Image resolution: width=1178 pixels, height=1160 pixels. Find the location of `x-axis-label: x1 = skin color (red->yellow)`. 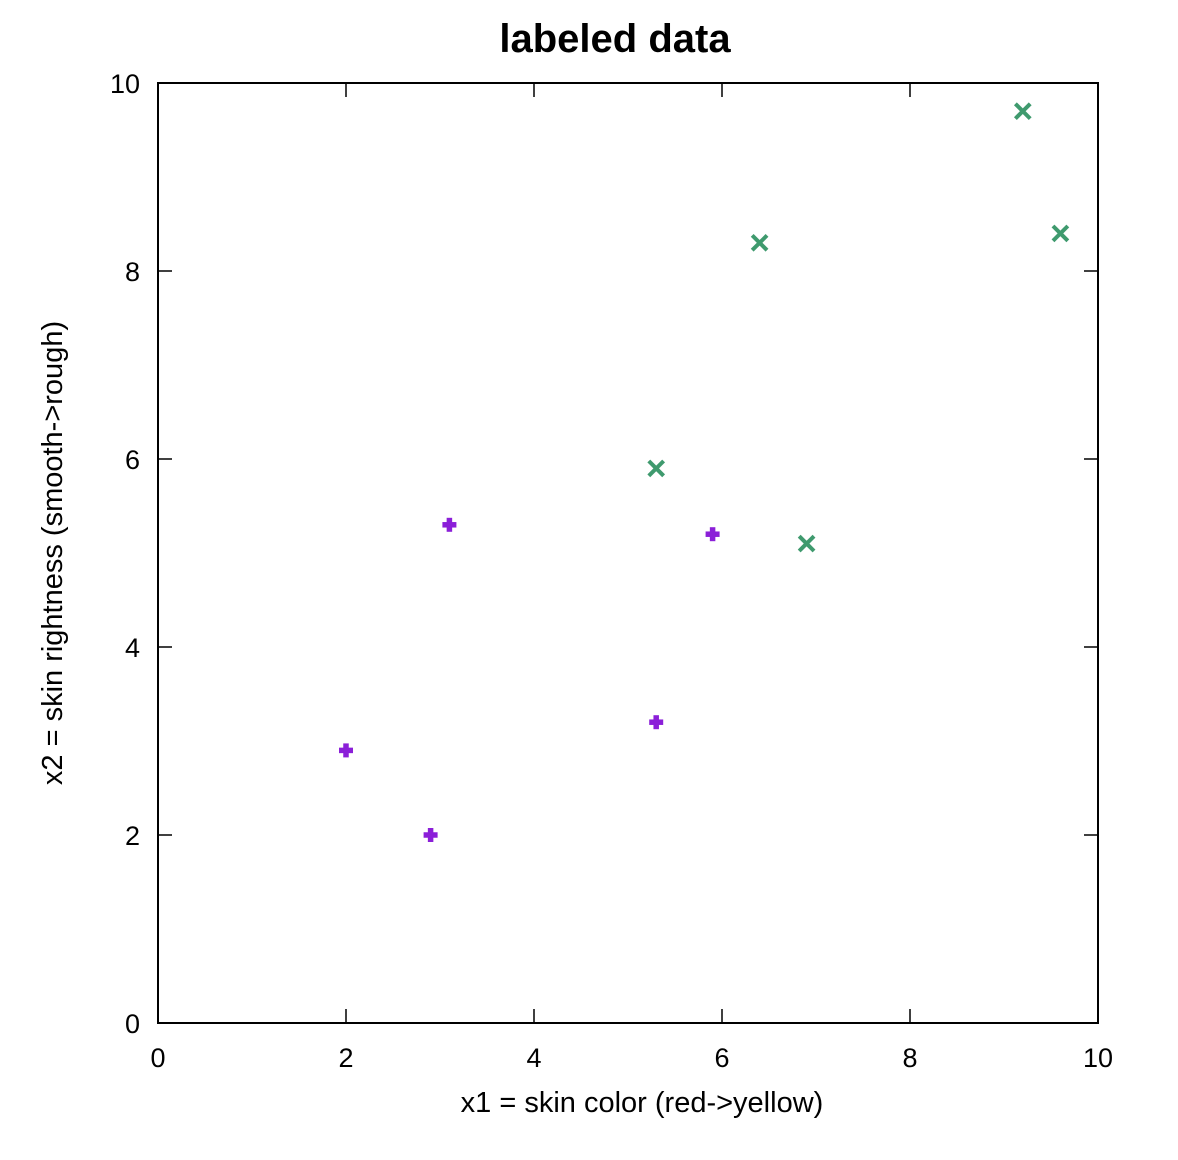

x-axis-label: x1 = skin color (red->yellow) is located at coordinates (642, 1103).